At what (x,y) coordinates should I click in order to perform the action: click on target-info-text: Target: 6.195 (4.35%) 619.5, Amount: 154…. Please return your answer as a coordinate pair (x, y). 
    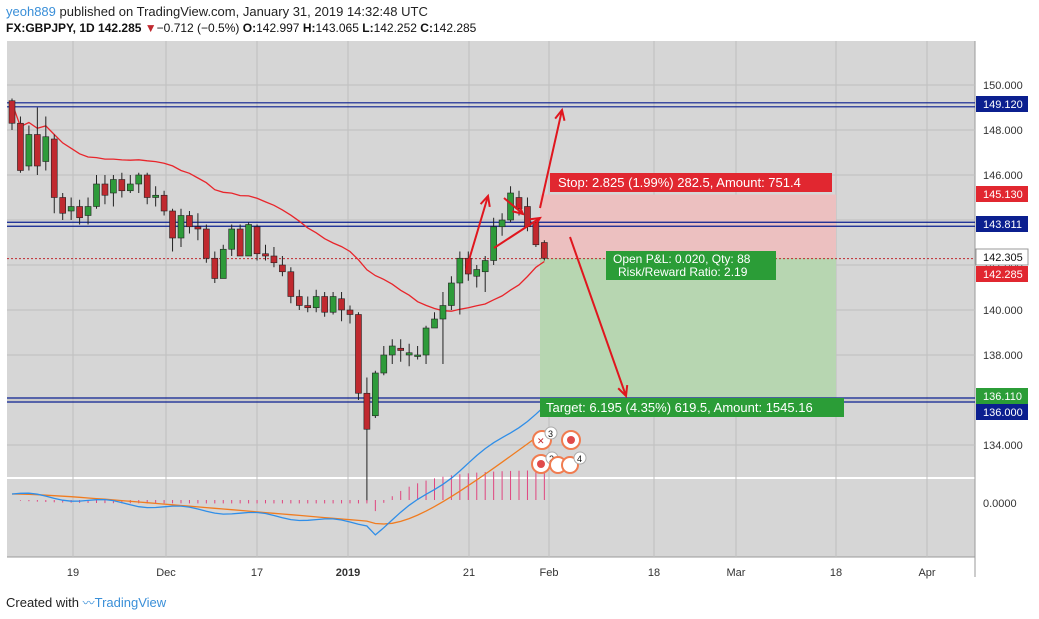
    Looking at the image, I should click on (679, 407).